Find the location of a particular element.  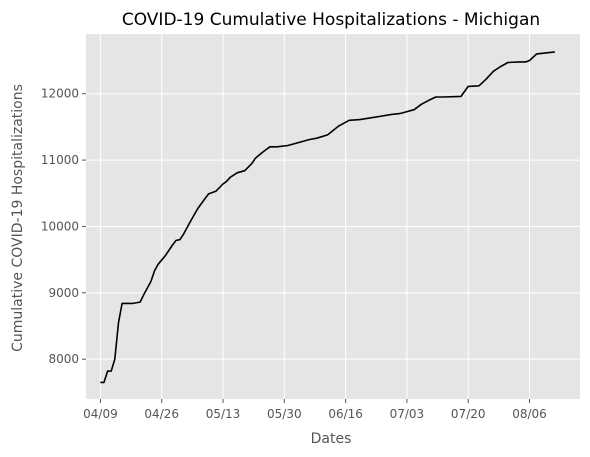

x-tick-label: 07/03 is located at coordinates (407, 414).